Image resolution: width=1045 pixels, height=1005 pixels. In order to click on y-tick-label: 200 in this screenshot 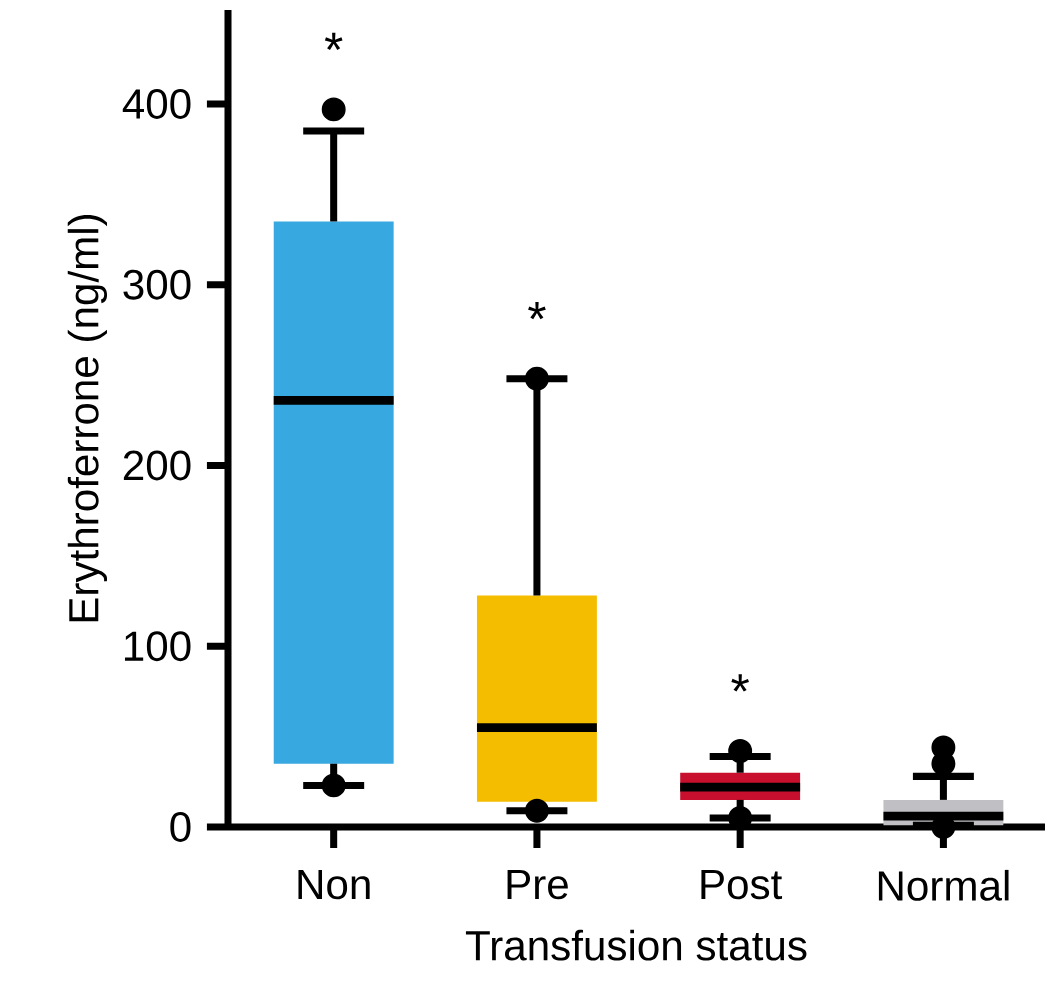, I will do `click(157, 465)`.